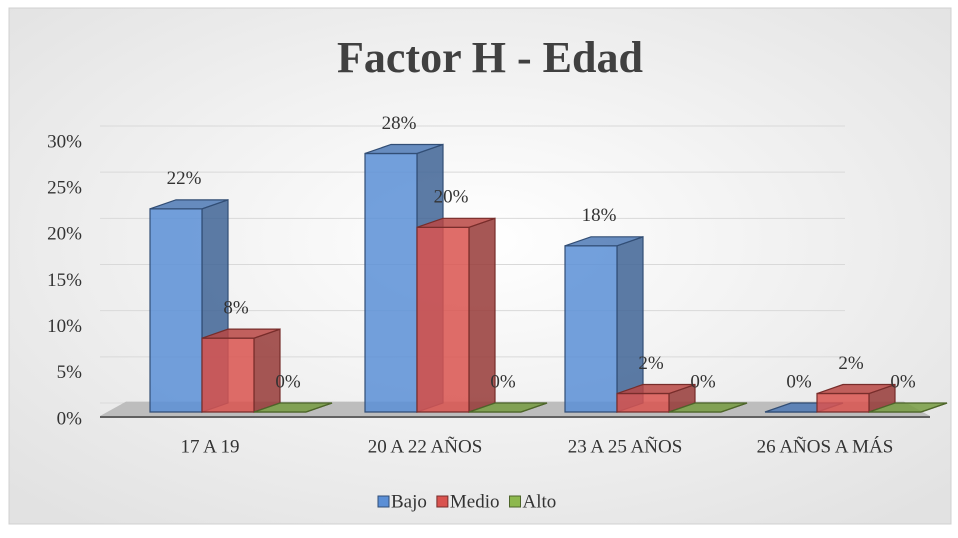 The width and height of the screenshot is (958, 538). I want to click on data-label: 22%, so click(184, 178).